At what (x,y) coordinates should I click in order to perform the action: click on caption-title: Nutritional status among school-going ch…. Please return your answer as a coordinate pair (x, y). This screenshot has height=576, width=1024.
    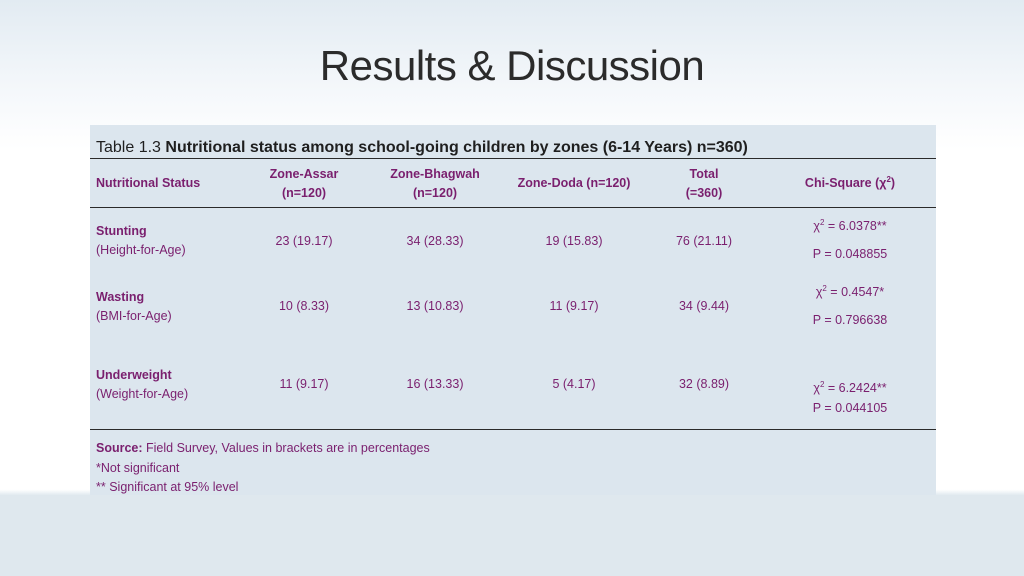
    Looking at the image, I should click on (456, 147).